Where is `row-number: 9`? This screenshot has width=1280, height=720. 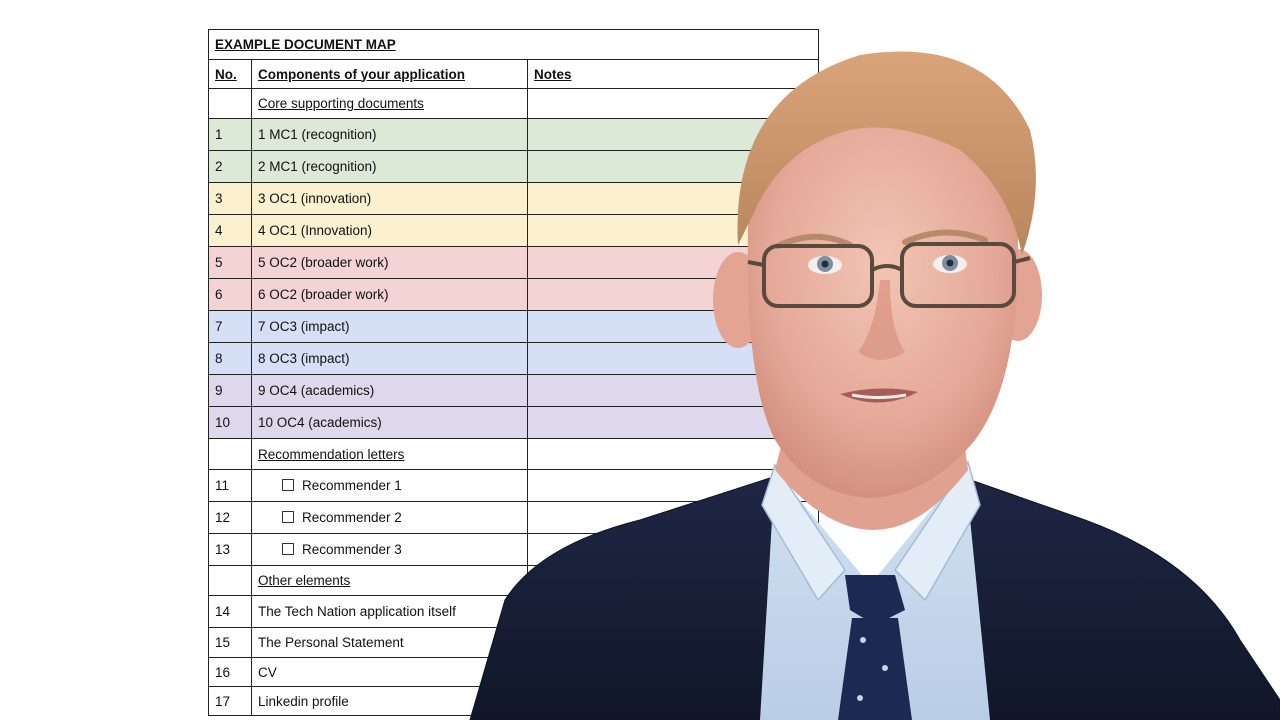 row-number: 9 is located at coordinates (230, 390).